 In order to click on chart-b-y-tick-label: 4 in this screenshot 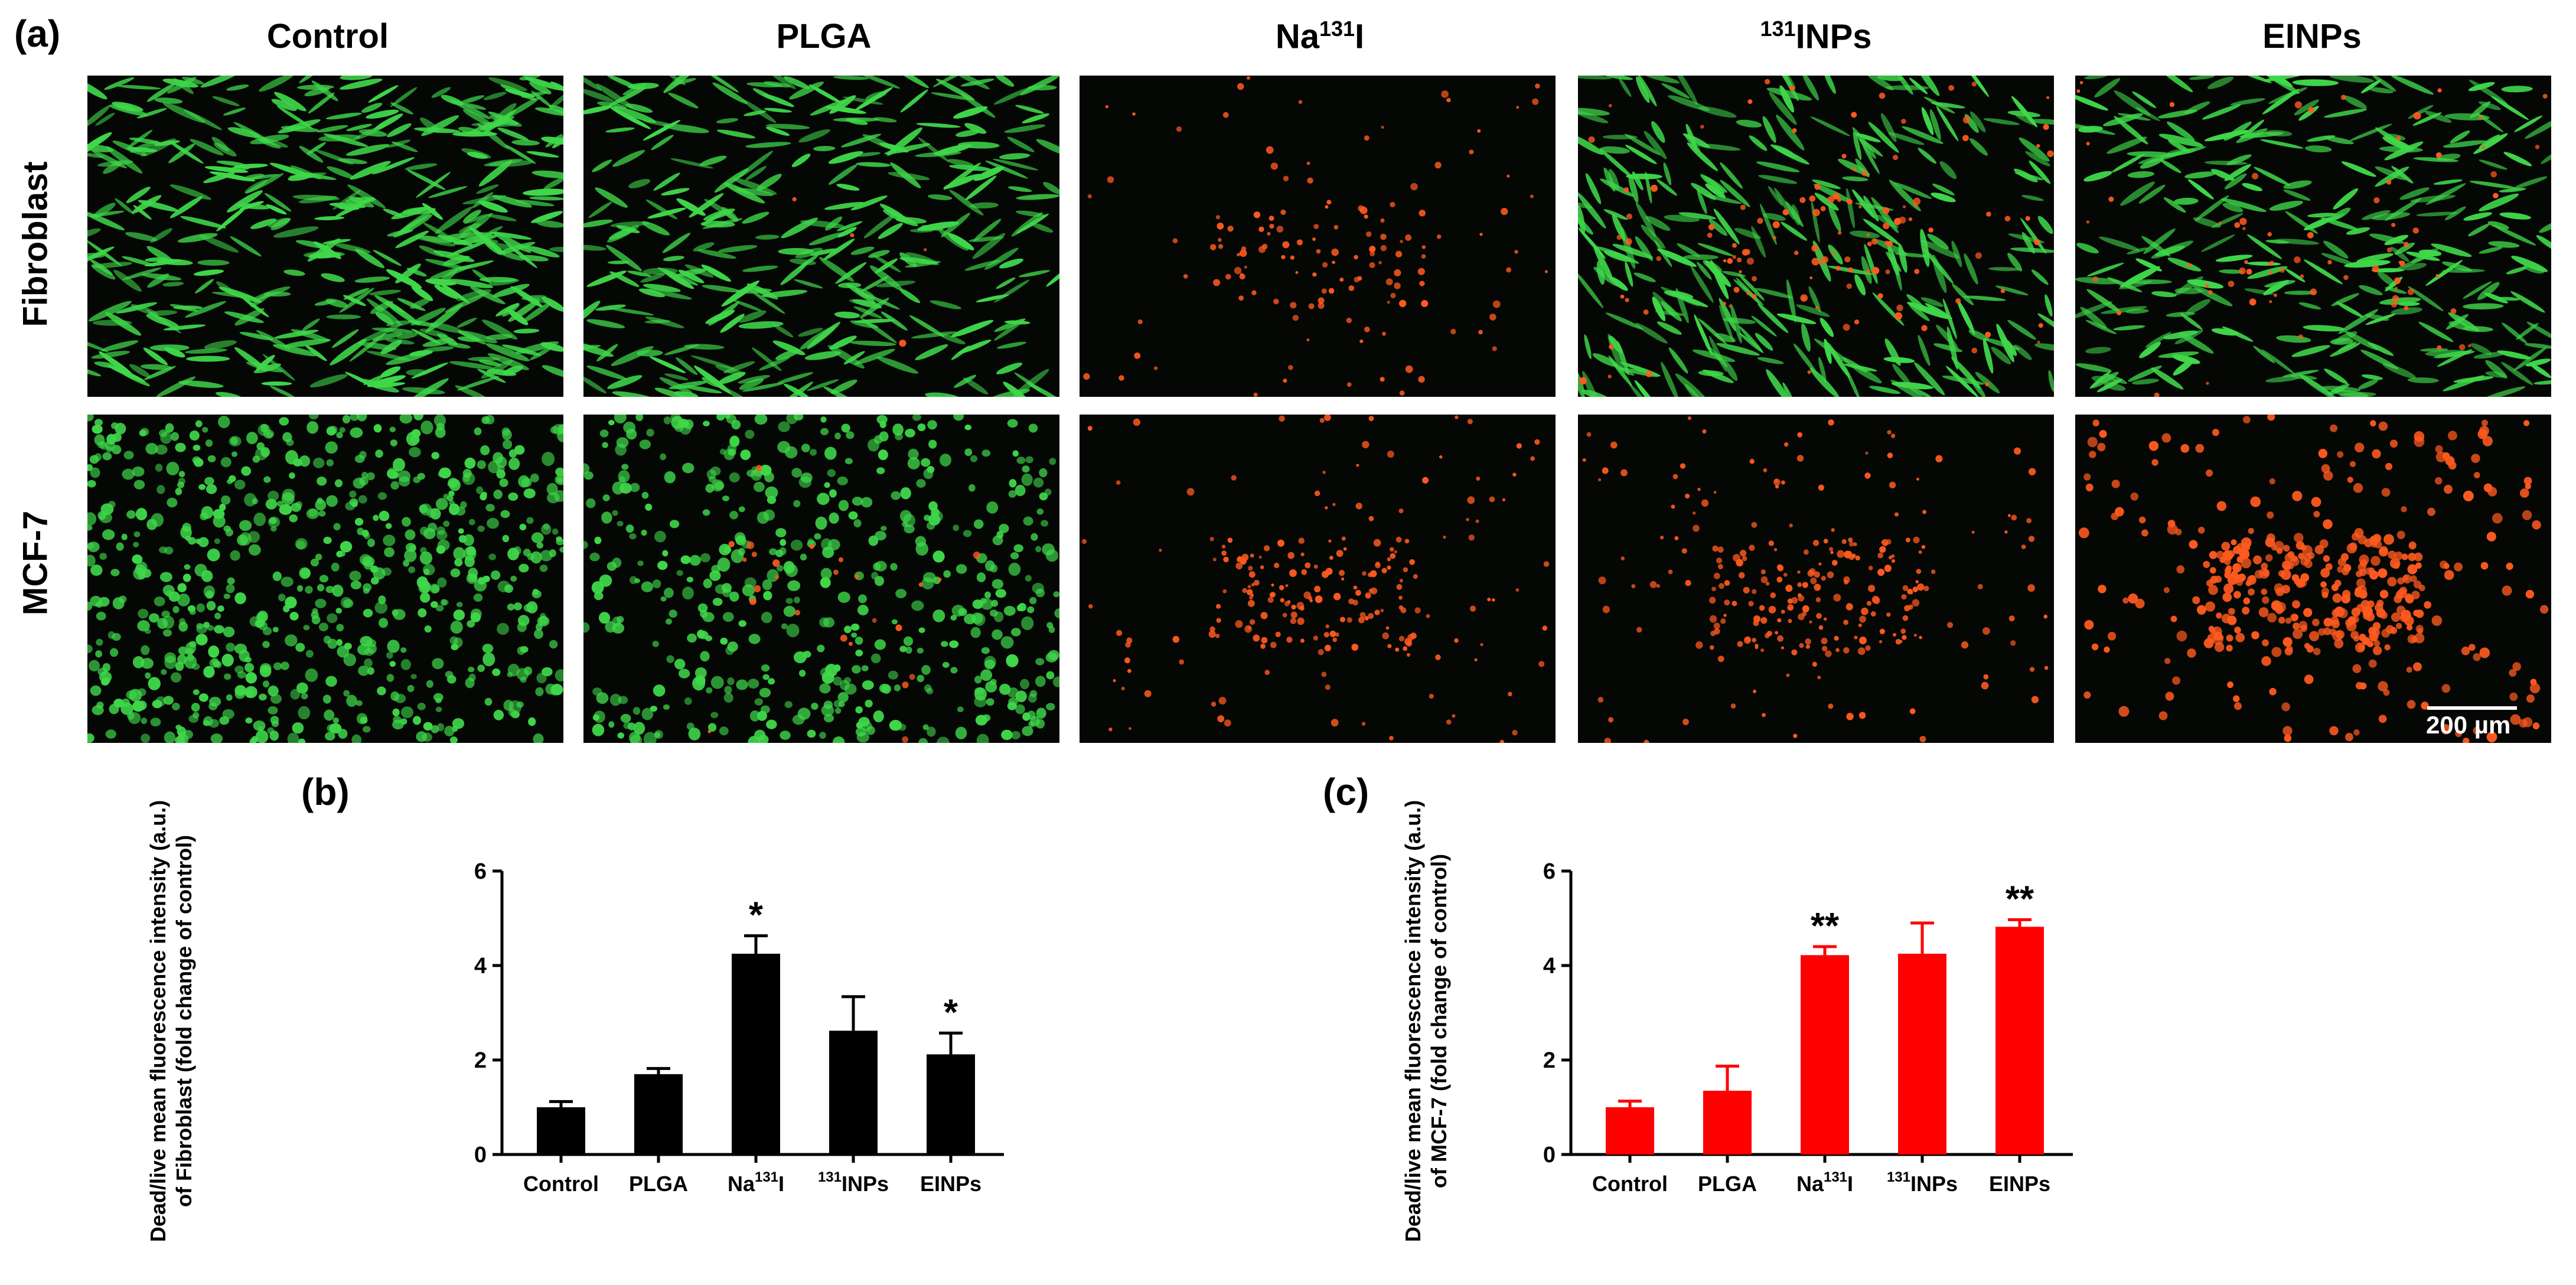, I will do `click(481, 966)`.